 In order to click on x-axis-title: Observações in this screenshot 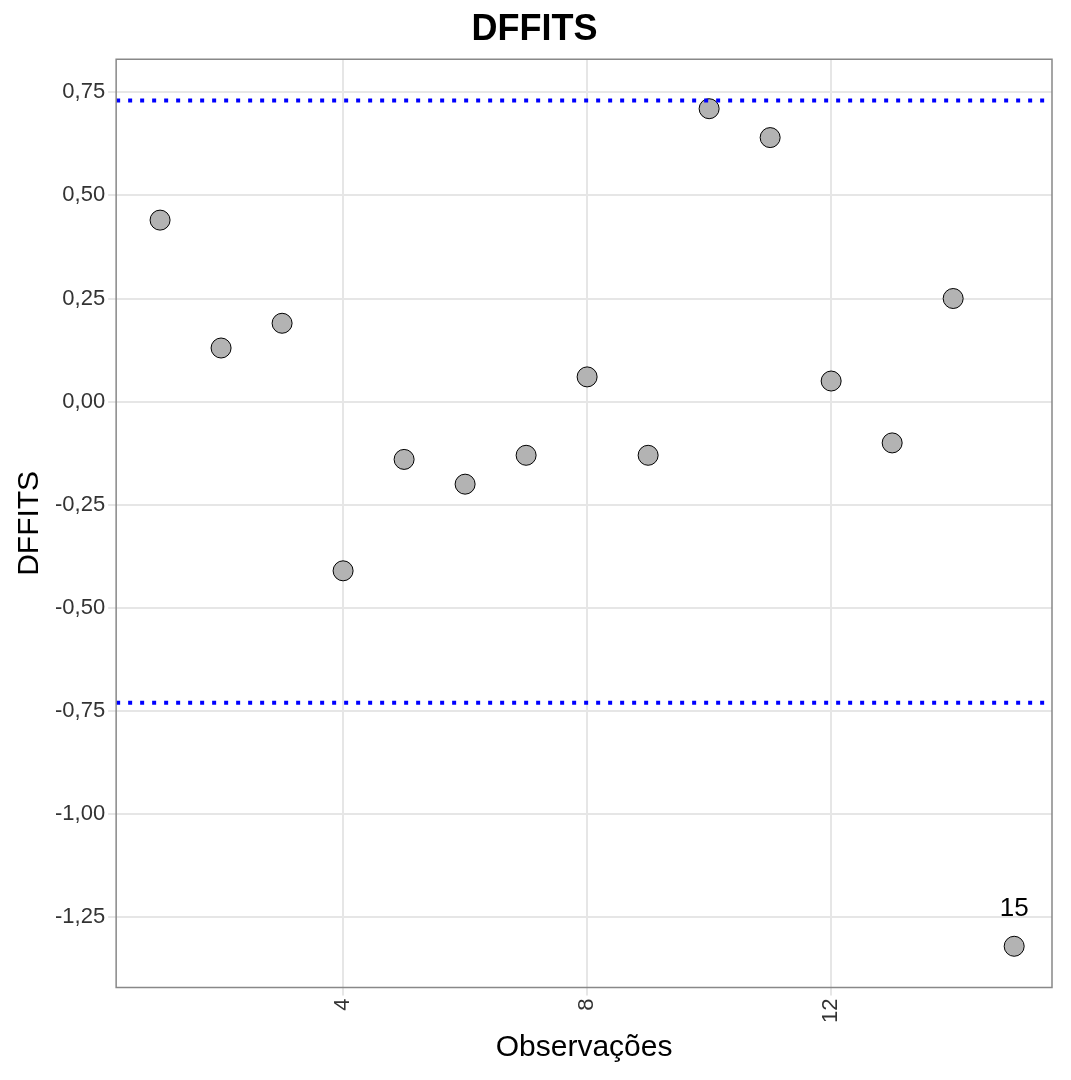, I will do `click(584, 1046)`.